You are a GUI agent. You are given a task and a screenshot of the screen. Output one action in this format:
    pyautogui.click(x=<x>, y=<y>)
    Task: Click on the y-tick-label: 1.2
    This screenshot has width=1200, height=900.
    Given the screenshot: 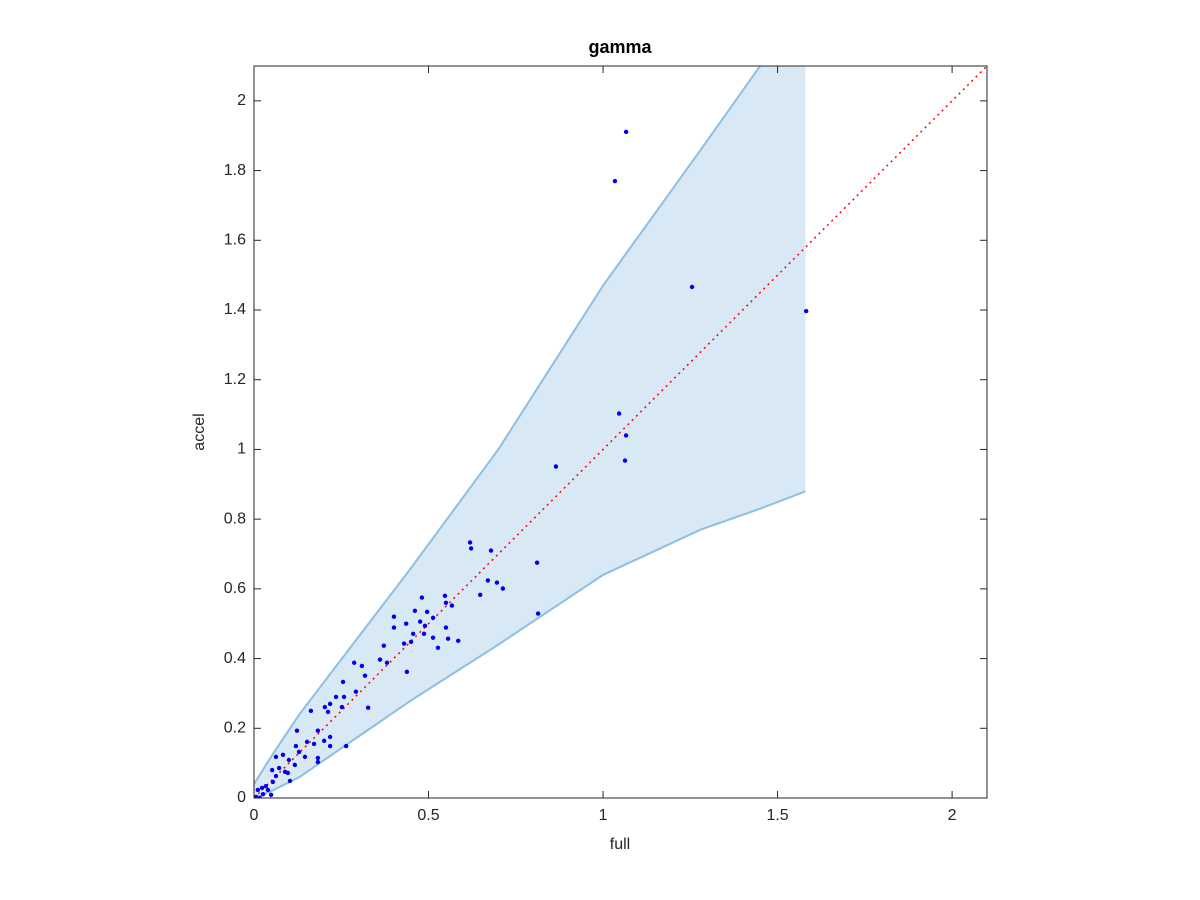 What is the action you would take?
    pyautogui.click(x=235, y=379)
    